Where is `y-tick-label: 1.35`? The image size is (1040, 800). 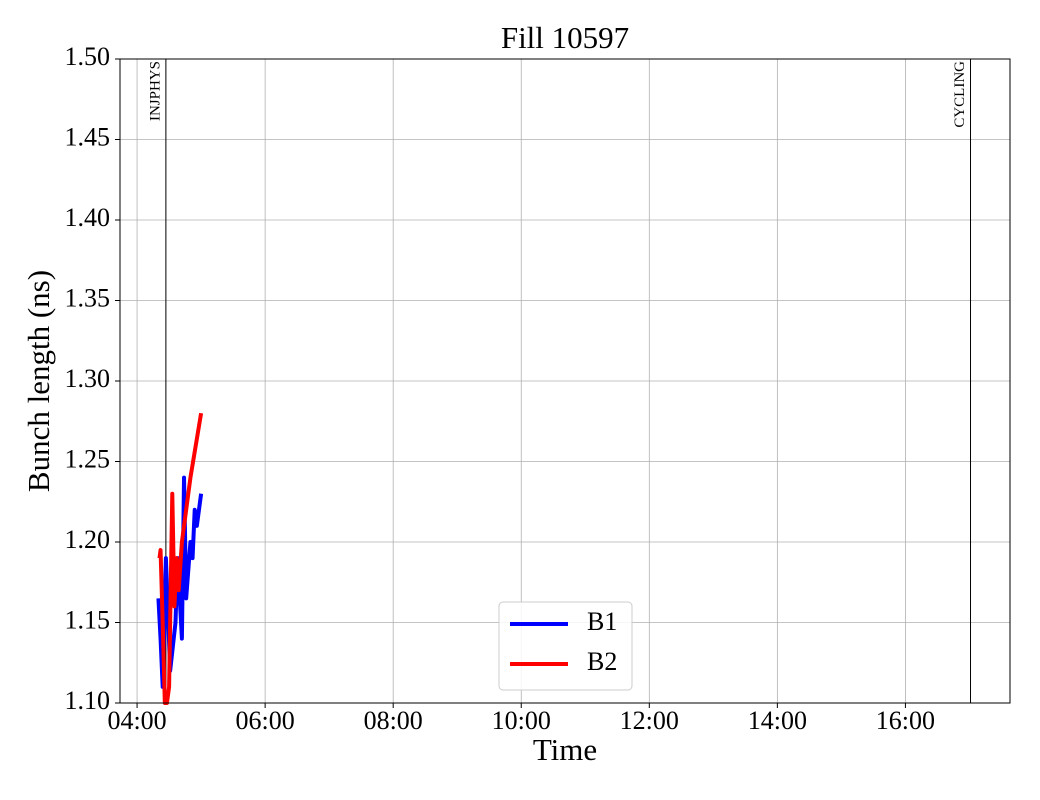
y-tick-label: 1.35 is located at coordinates (88, 297).